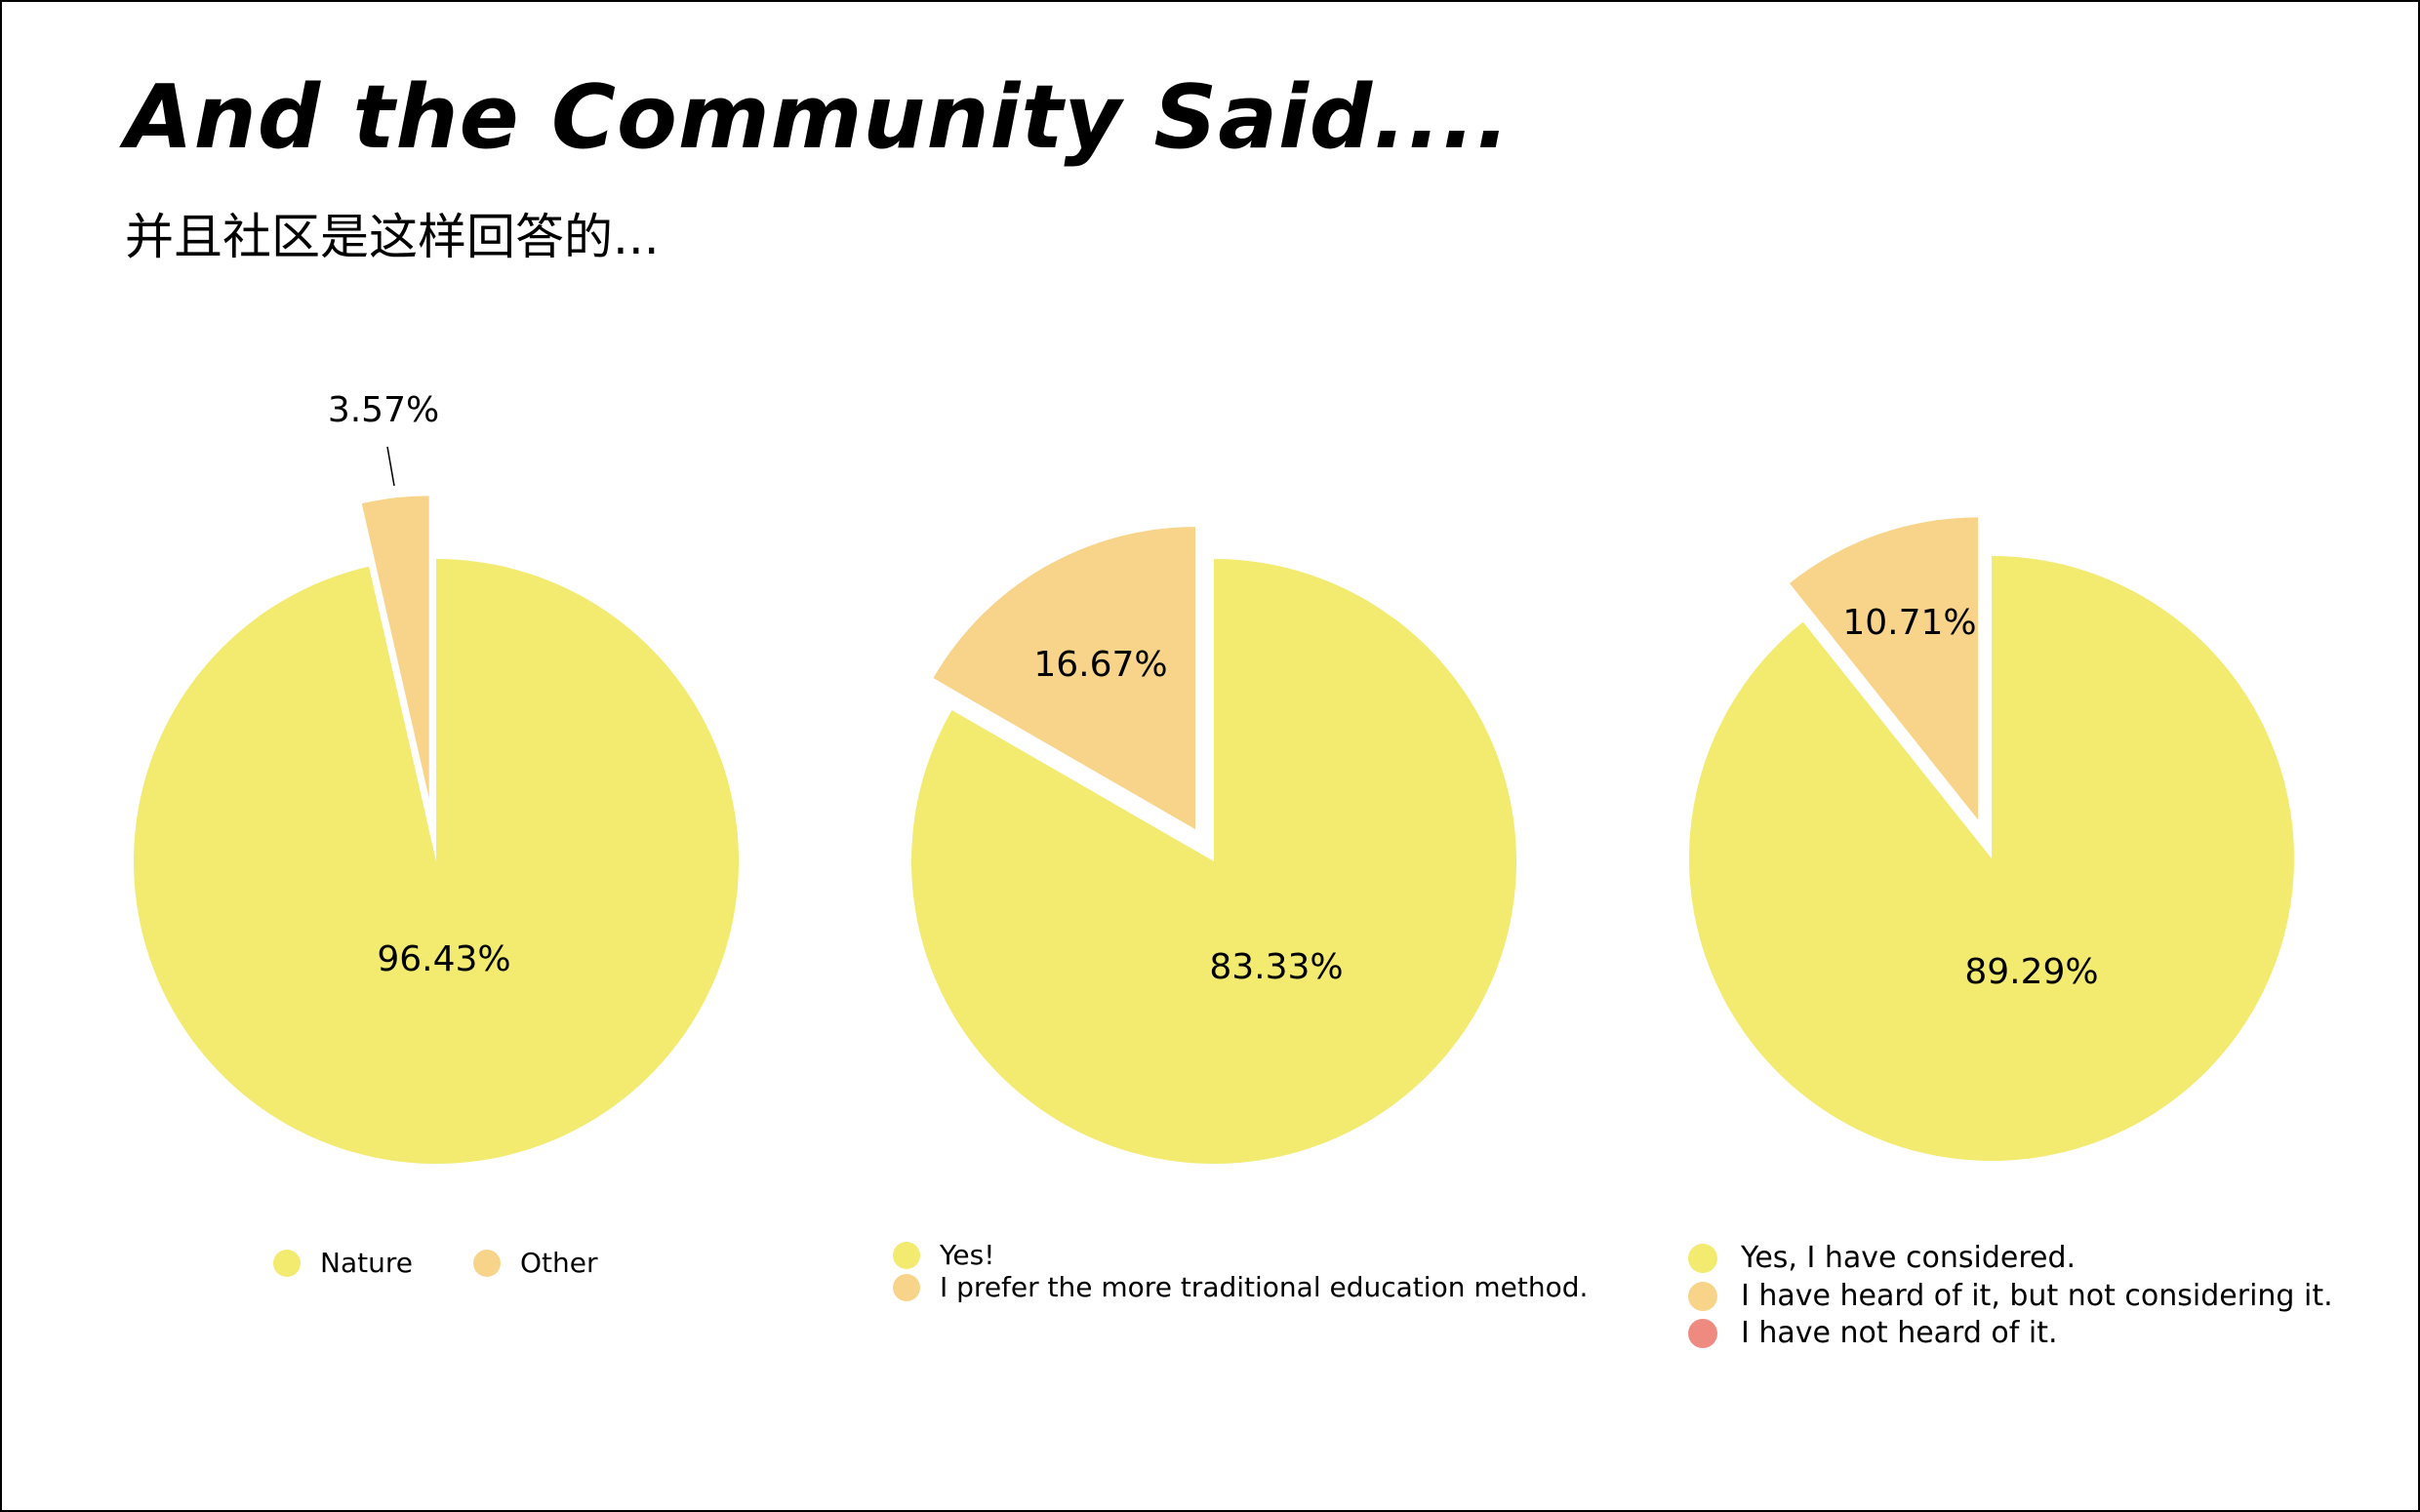 This screenshot has width=2420, height=1512. I want to click on legend-item-other: Other, so click(535, 1263).